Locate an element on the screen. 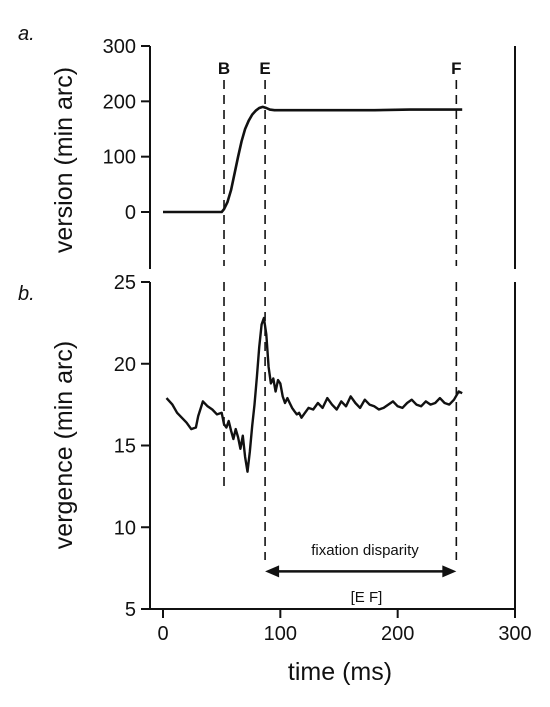 The width and height of the screenshot is (550, 707). panel-b-label: b. is located at coordinates (26, 294).